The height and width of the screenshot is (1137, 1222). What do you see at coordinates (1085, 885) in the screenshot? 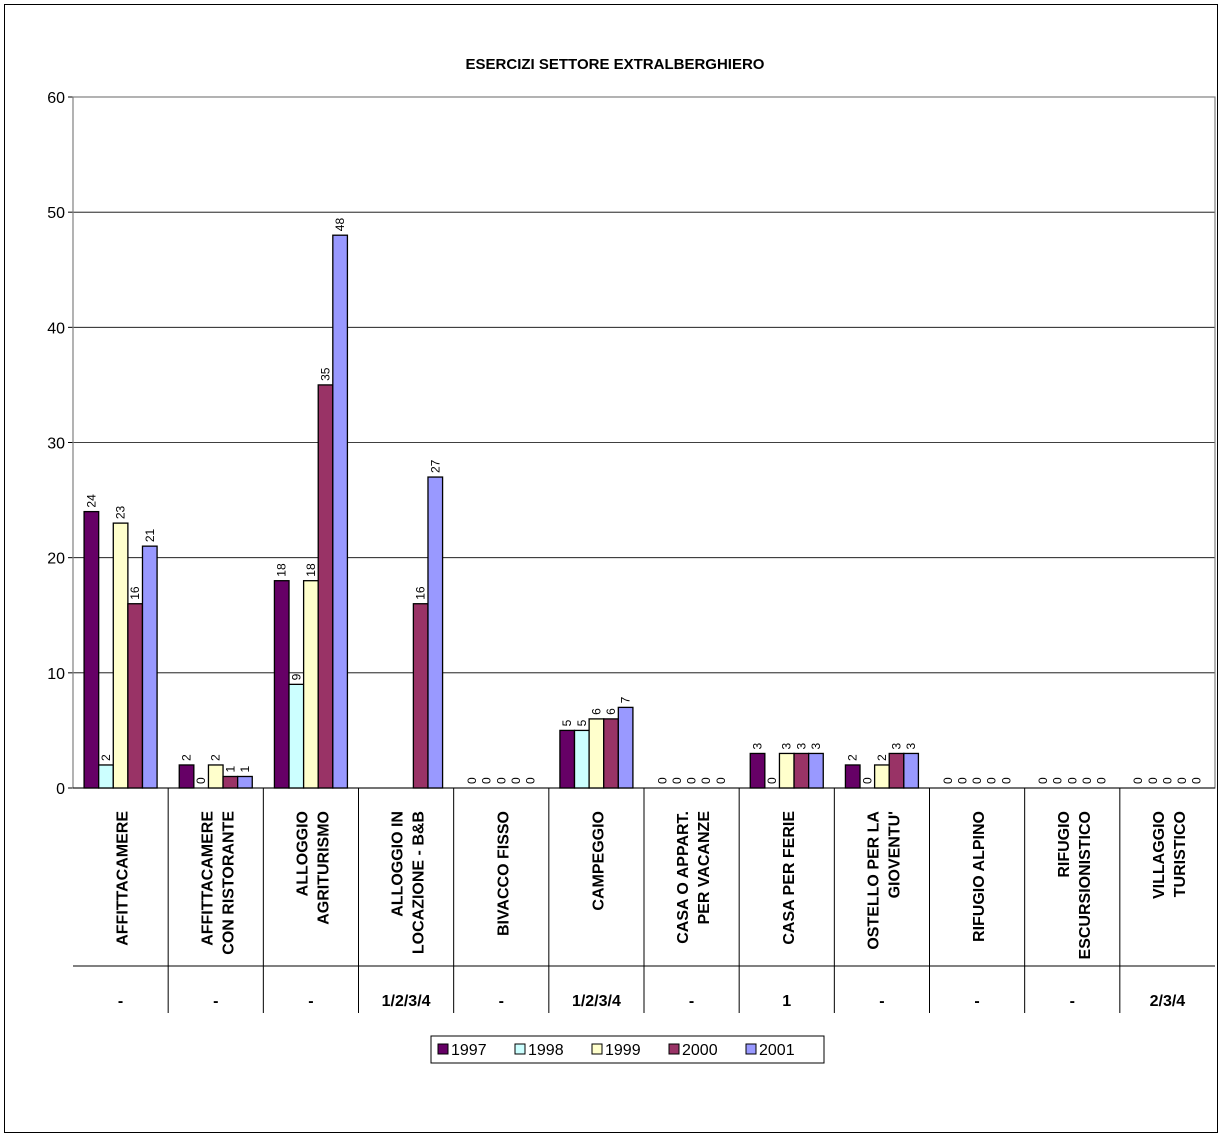
I see `category-label: ESCURSIONISTICO` at bounding box center [1085, 885].